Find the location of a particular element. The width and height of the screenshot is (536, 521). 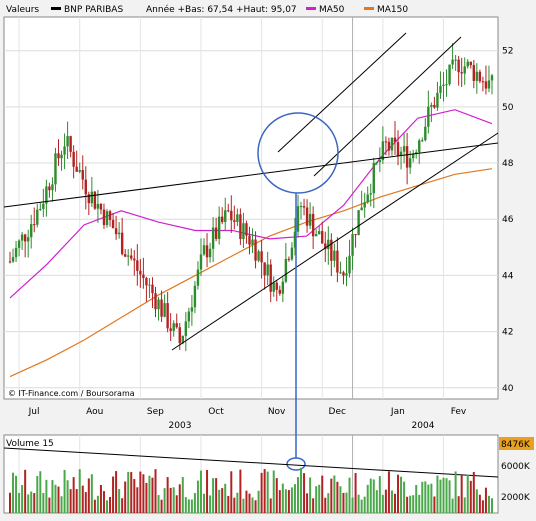

legend-range: Année +Bas: 67,54 +Haut: 95,07 is located at coordinates (221, 9).